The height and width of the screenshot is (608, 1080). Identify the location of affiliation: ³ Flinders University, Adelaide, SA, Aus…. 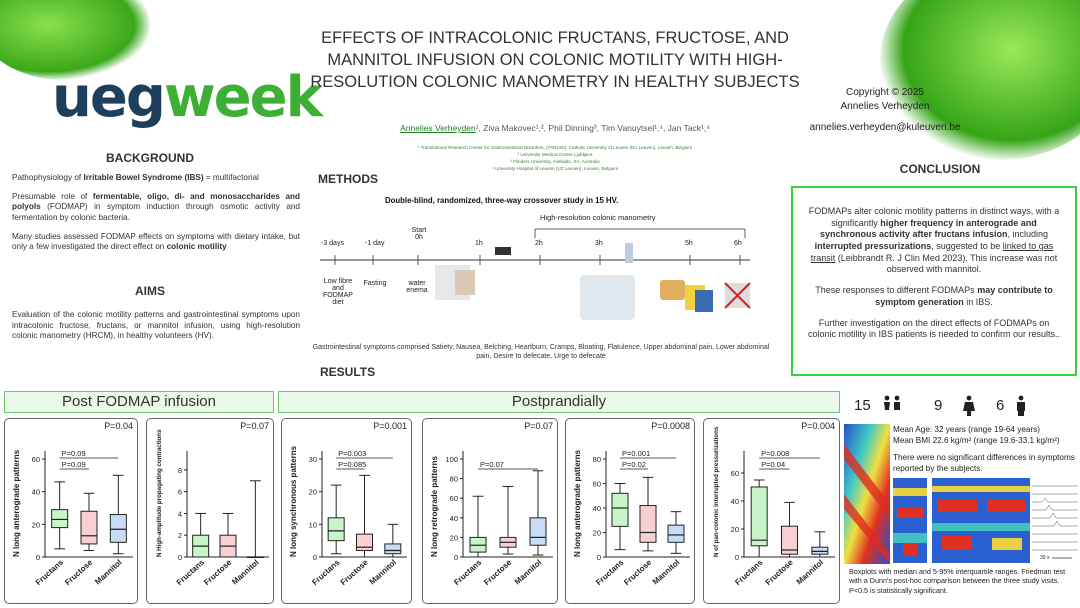
(555, 161).